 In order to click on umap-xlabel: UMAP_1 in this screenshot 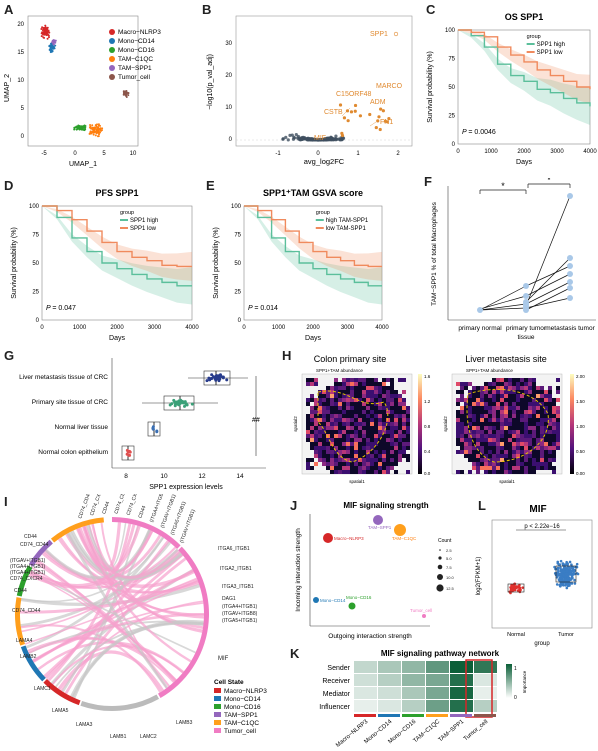, I will do `click(83, 164)`.